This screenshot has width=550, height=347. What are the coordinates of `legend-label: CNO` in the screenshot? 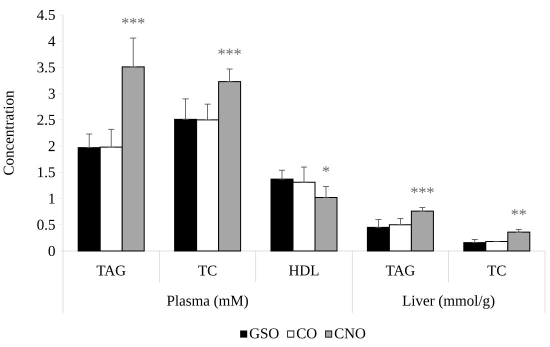 It's located at (350, 333).